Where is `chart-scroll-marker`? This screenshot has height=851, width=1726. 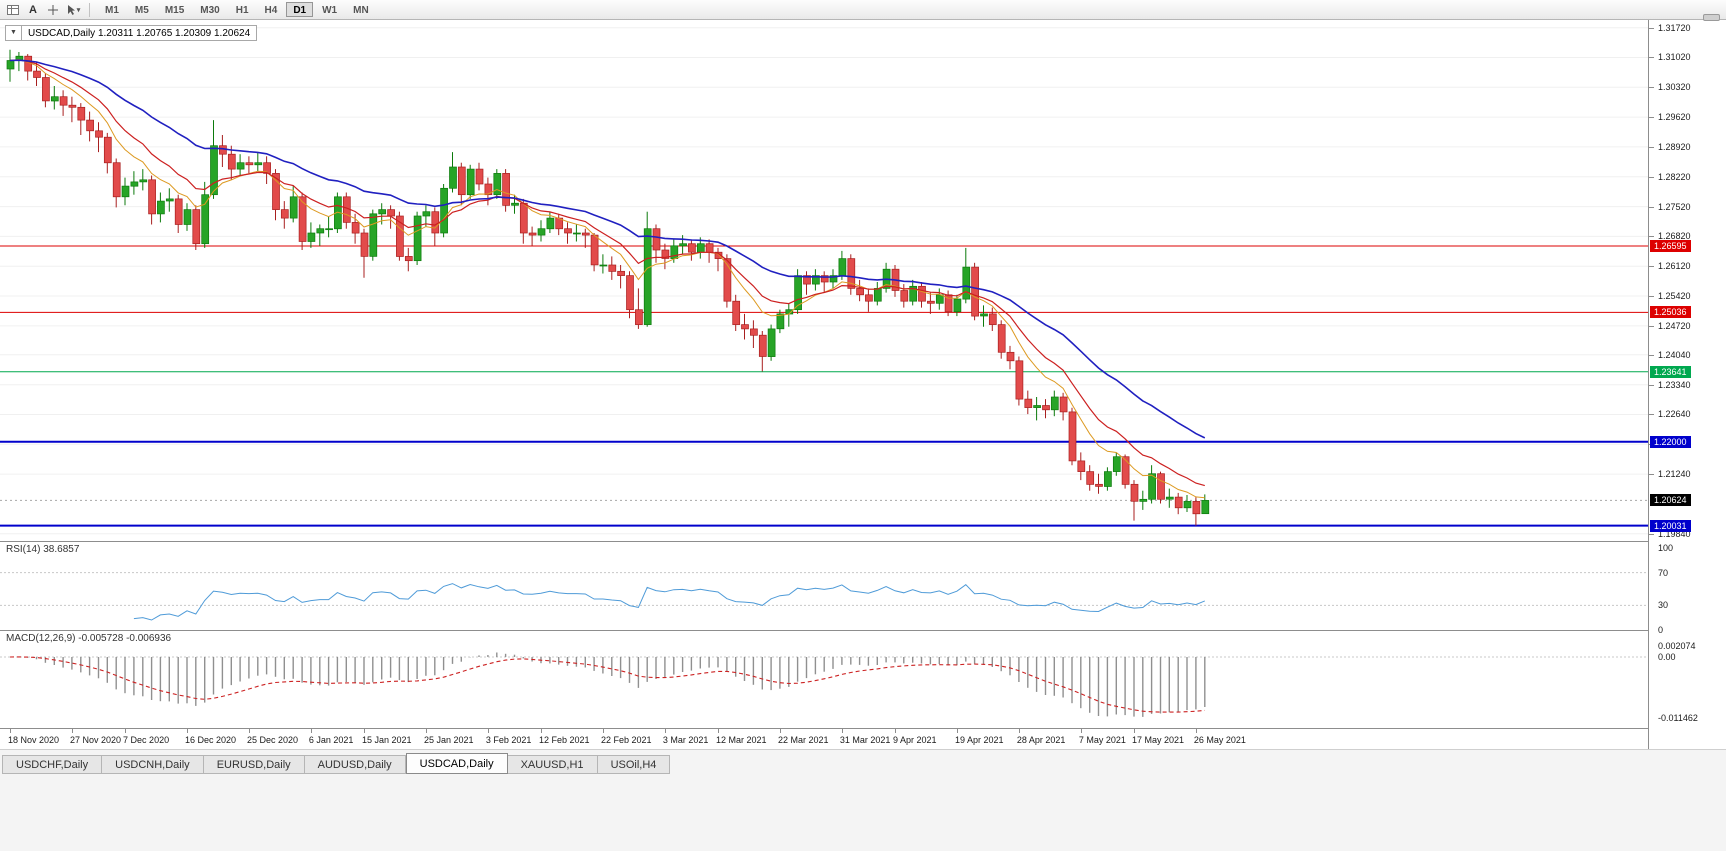 chart-scroll-marker is located at coordinates (1711, 17).